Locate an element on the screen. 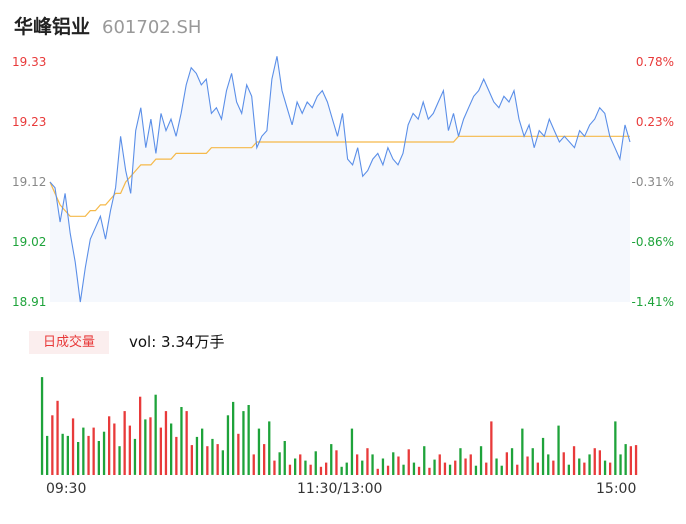 Image resolution: width=686 pixels, height=524 pixels. stock-code: 601702.SH is located at coordinates (152, 27).